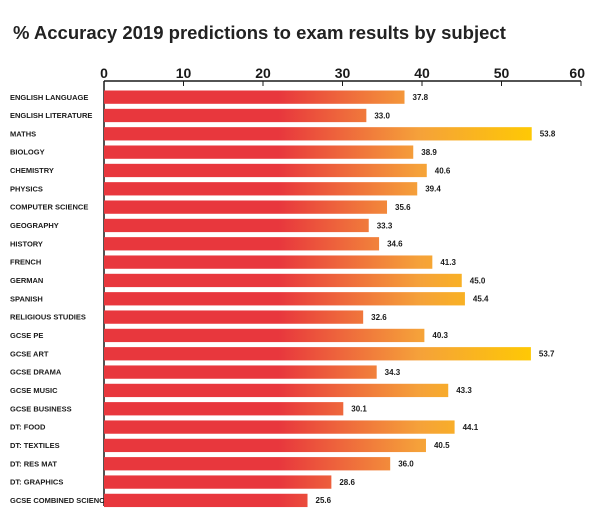  Describe the element at coordinates (421, 97) in the screenshot. I see `value-label: 37.8` at that location.